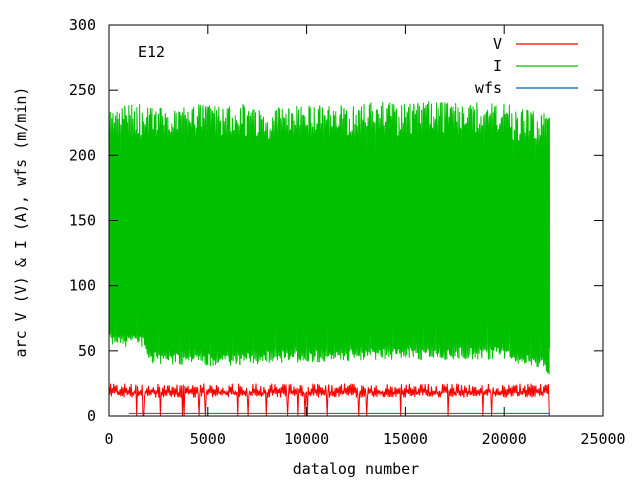 This screenshot has height=480, width=640. What do you see at coordinates (21, 222) in the screenshot?
I see `y-axis-label: arc V (V) & I (A), wfs (m/min)` at bounding box center [21, 222].